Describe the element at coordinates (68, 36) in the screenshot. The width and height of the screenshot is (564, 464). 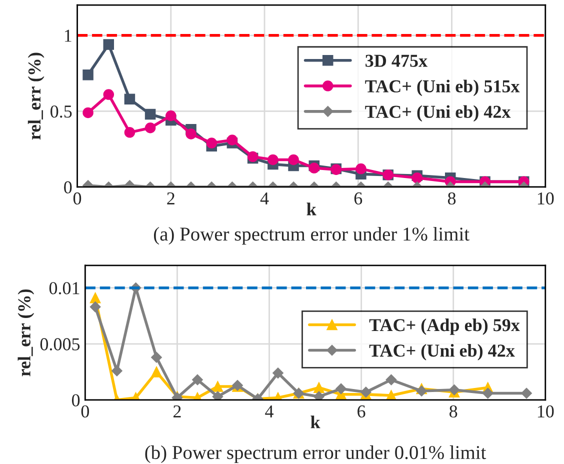
I see `y-tick-label: 1` at that location.